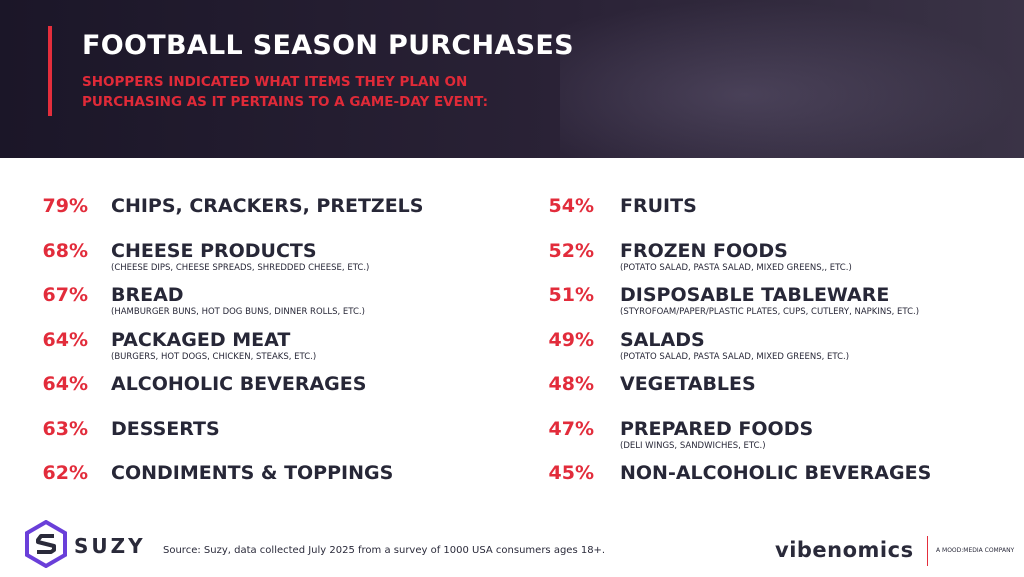 Image resolution: width=1024 pixels, height=577 pixels. What do you see at coordinates (571, 473) in the screenshot?
I see `percent-value: 45%` at bounding box center [571, 473].